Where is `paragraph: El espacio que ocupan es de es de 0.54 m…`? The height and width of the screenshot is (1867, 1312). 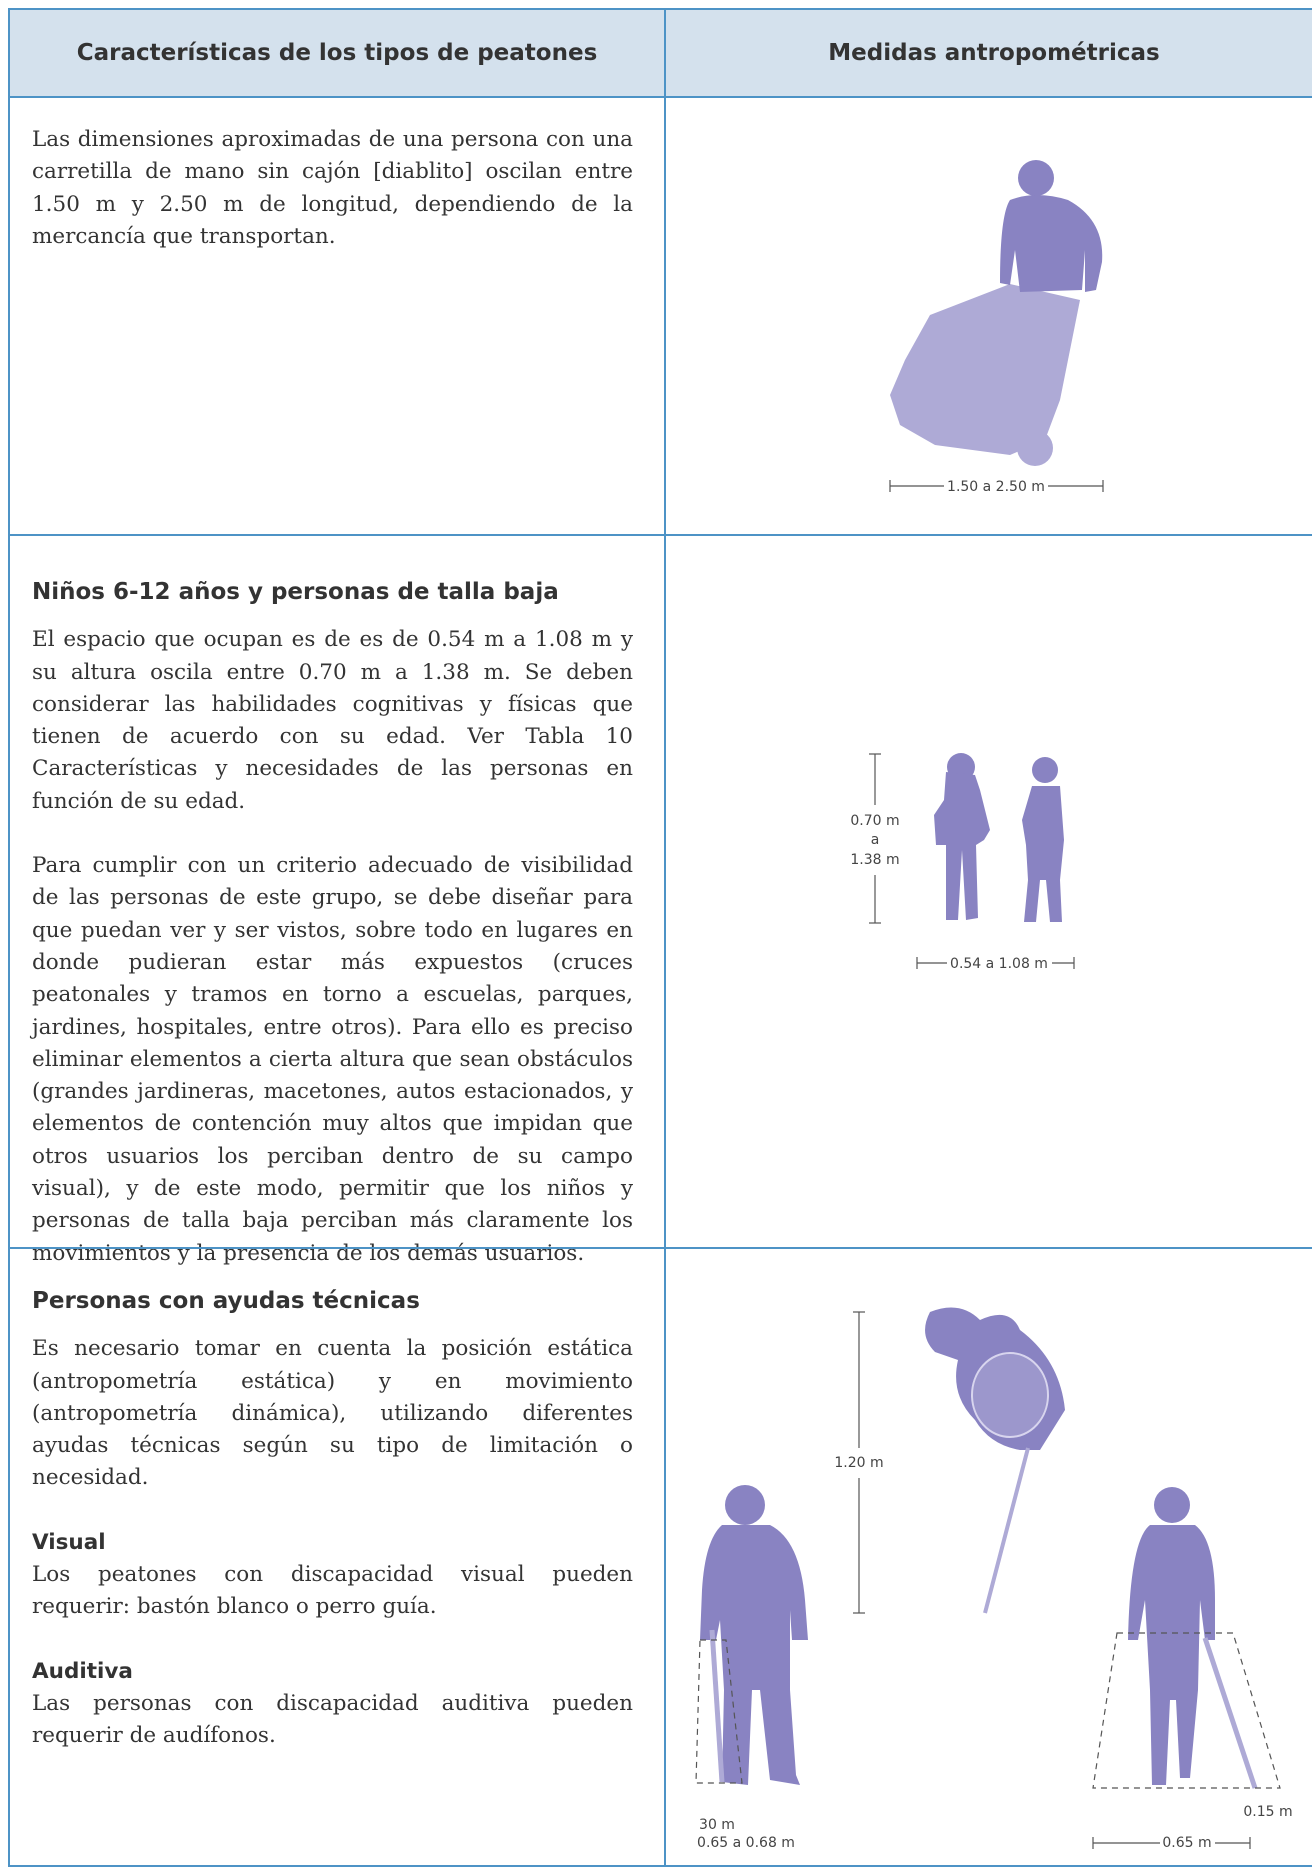 paragraph: El espacio que ocupan es de es de 0.54 m… is located at coordinates (332, 720).